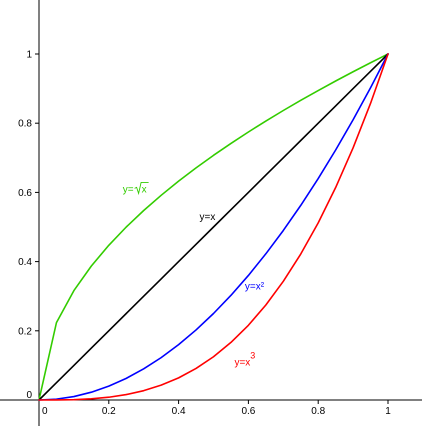 The height and width of the screenshot is (426, 422). Describe the element at coordinates (318, 411) in the screenshot. I see `x-tick-label: 0.8` at that location.